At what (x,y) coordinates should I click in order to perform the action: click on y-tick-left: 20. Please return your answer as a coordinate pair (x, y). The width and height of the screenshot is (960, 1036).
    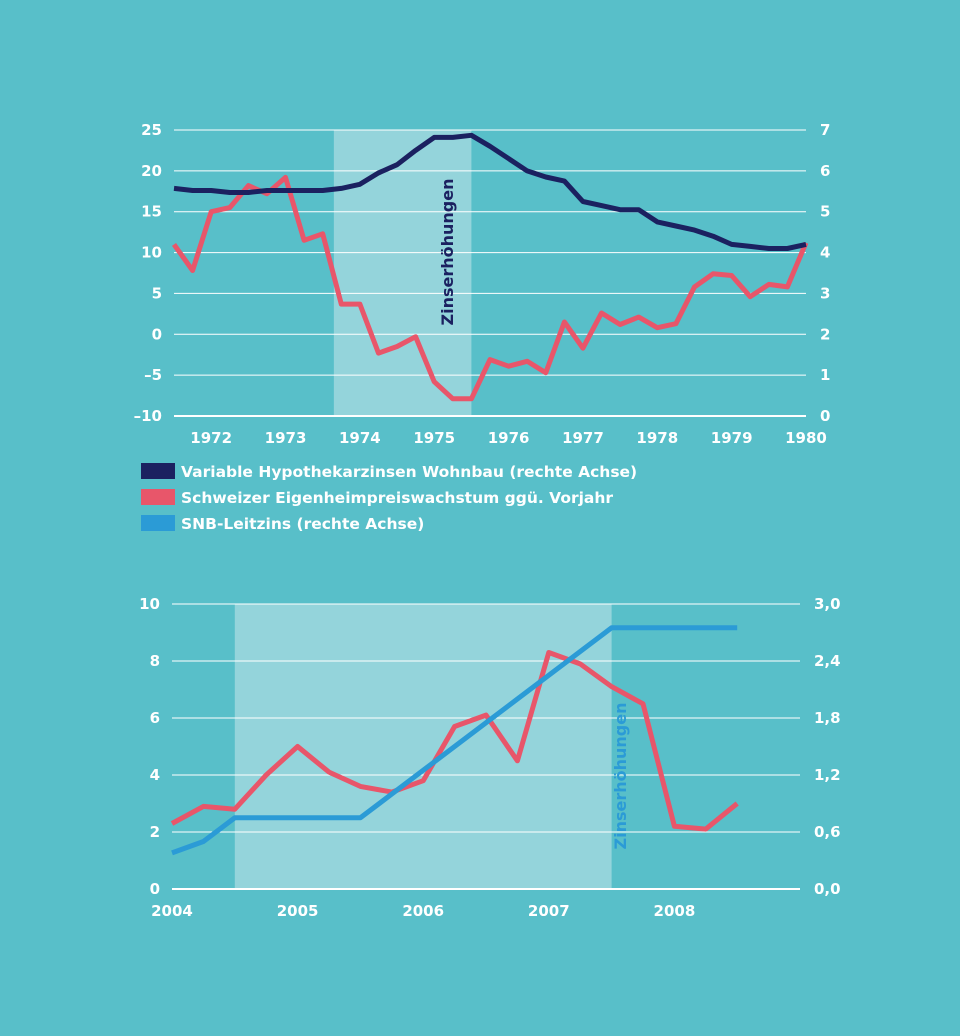
    Looking at the image, I should click on (151, 171).